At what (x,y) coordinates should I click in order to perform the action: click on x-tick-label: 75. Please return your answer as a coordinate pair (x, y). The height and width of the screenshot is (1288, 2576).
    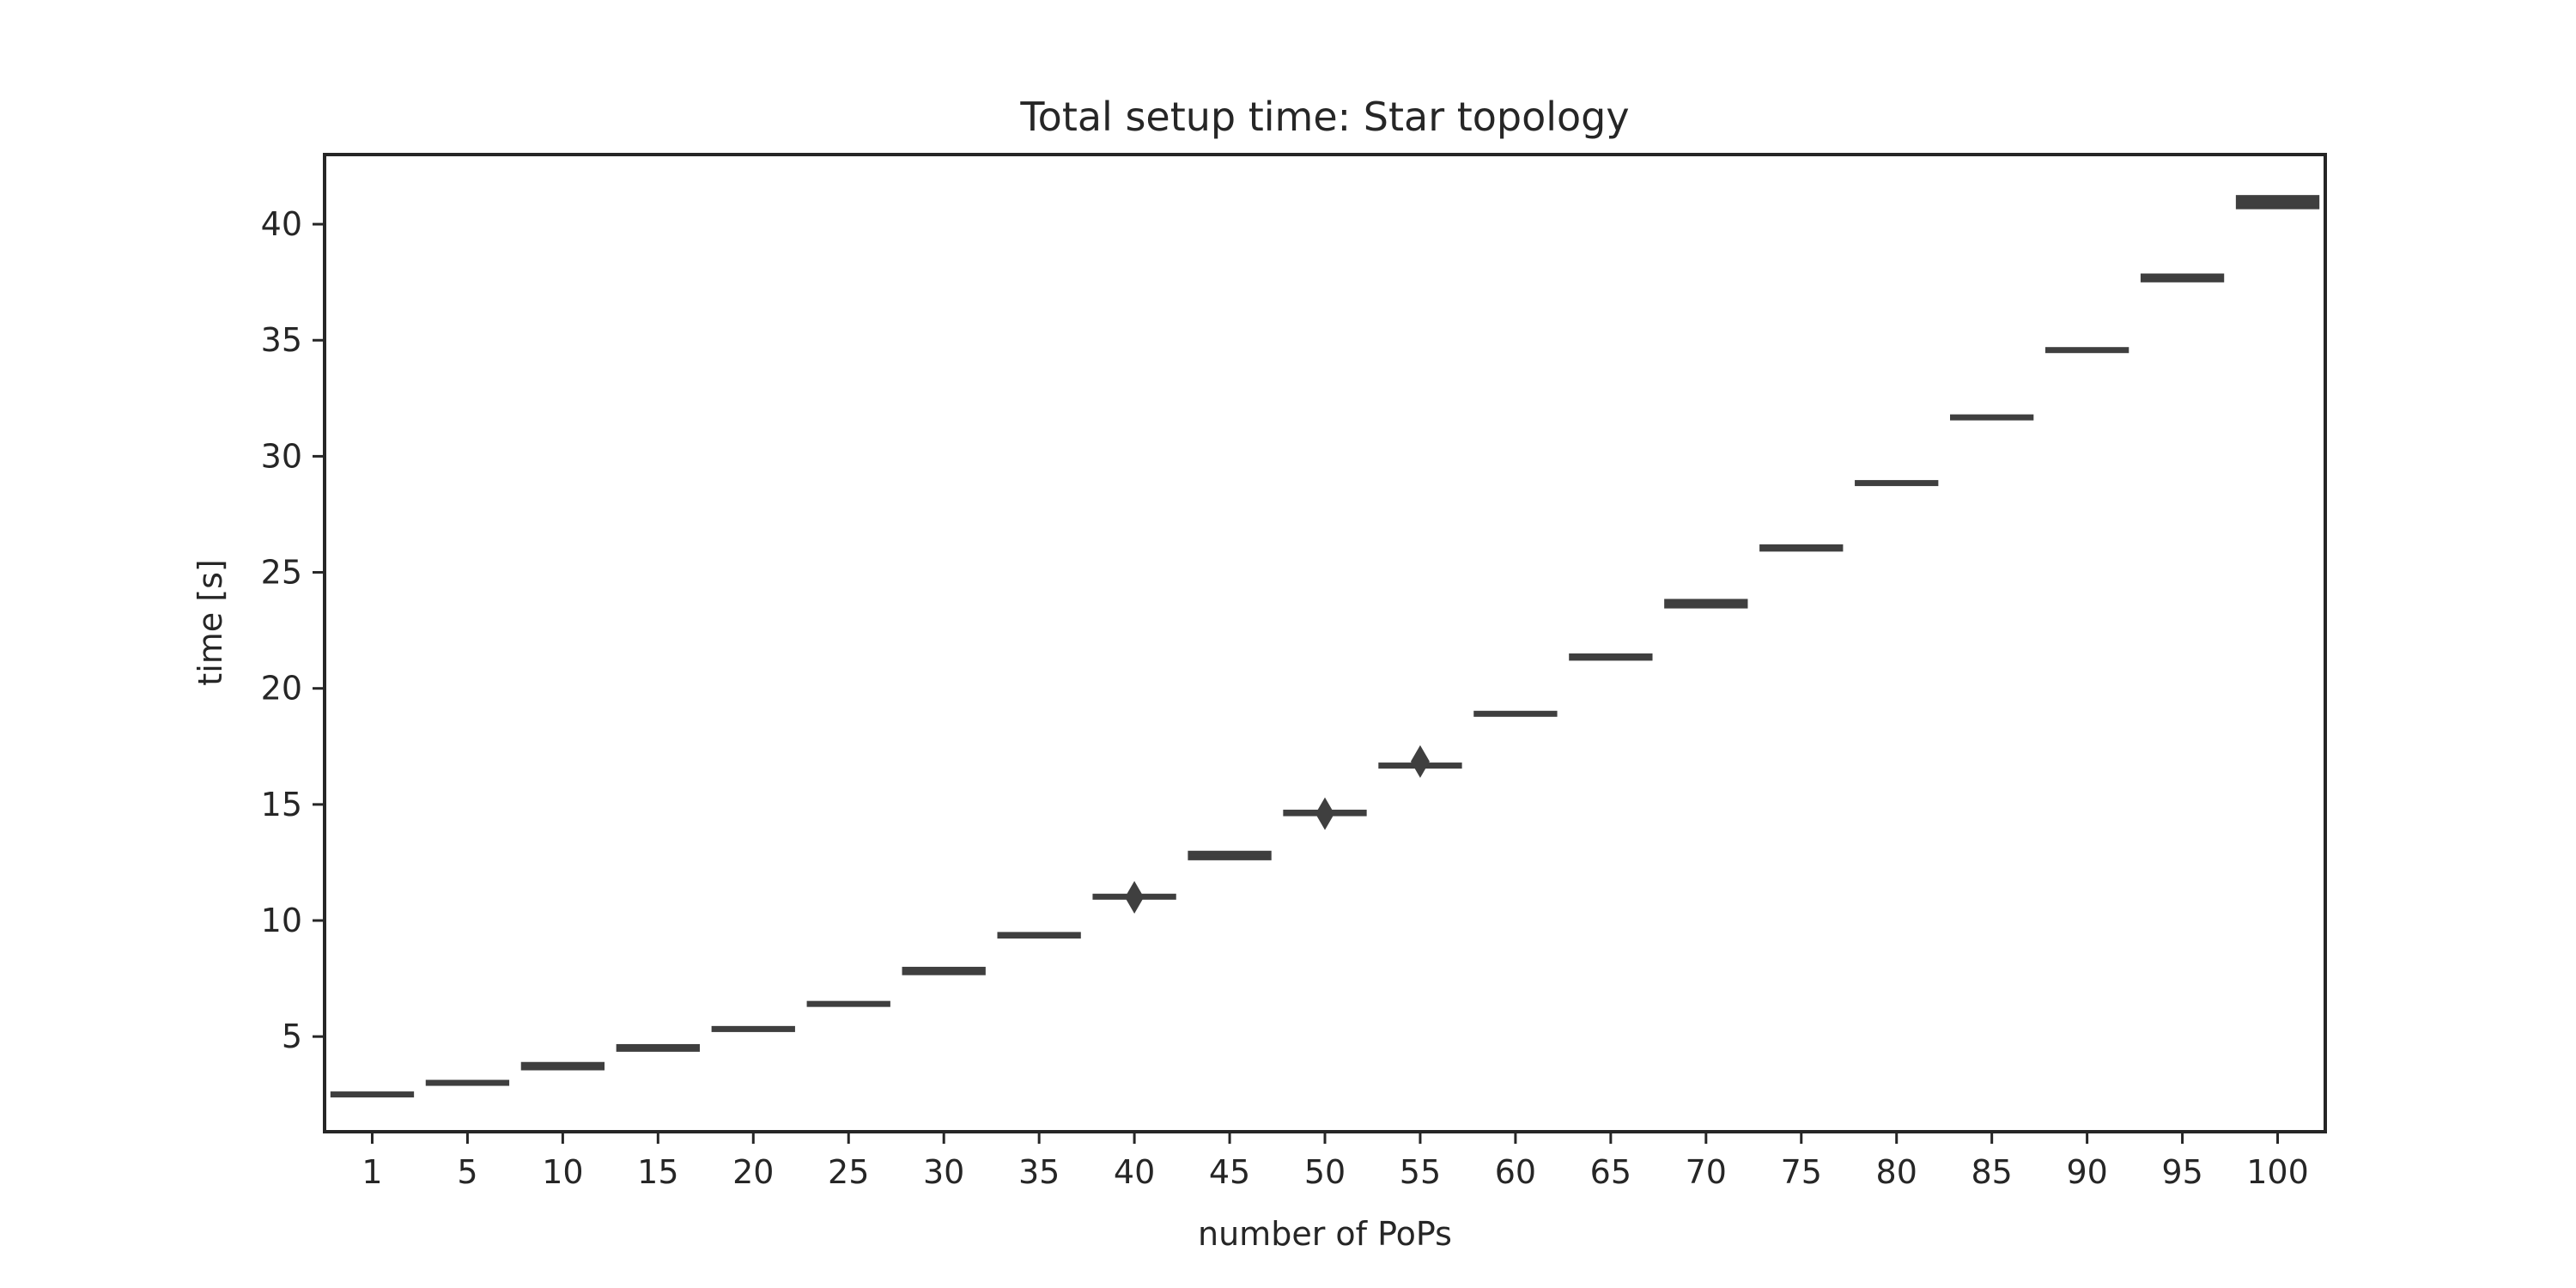
    Looking at the image, I should click on (1801, 1172).